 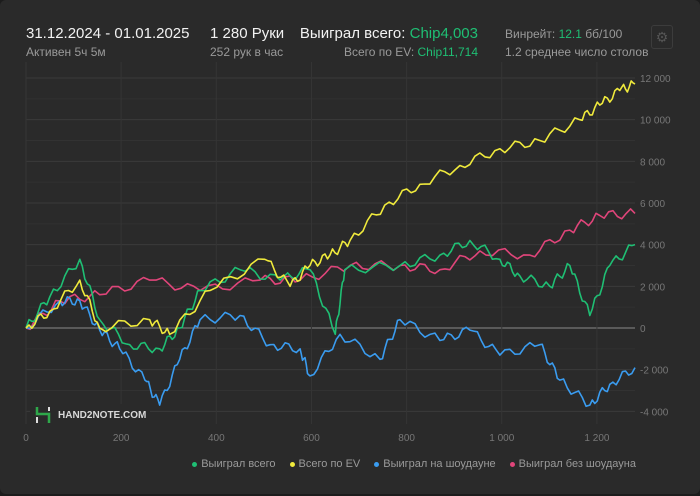 I want to click on watermark-logo: HAND2NOTE.COM, so click(x=90, y=415).